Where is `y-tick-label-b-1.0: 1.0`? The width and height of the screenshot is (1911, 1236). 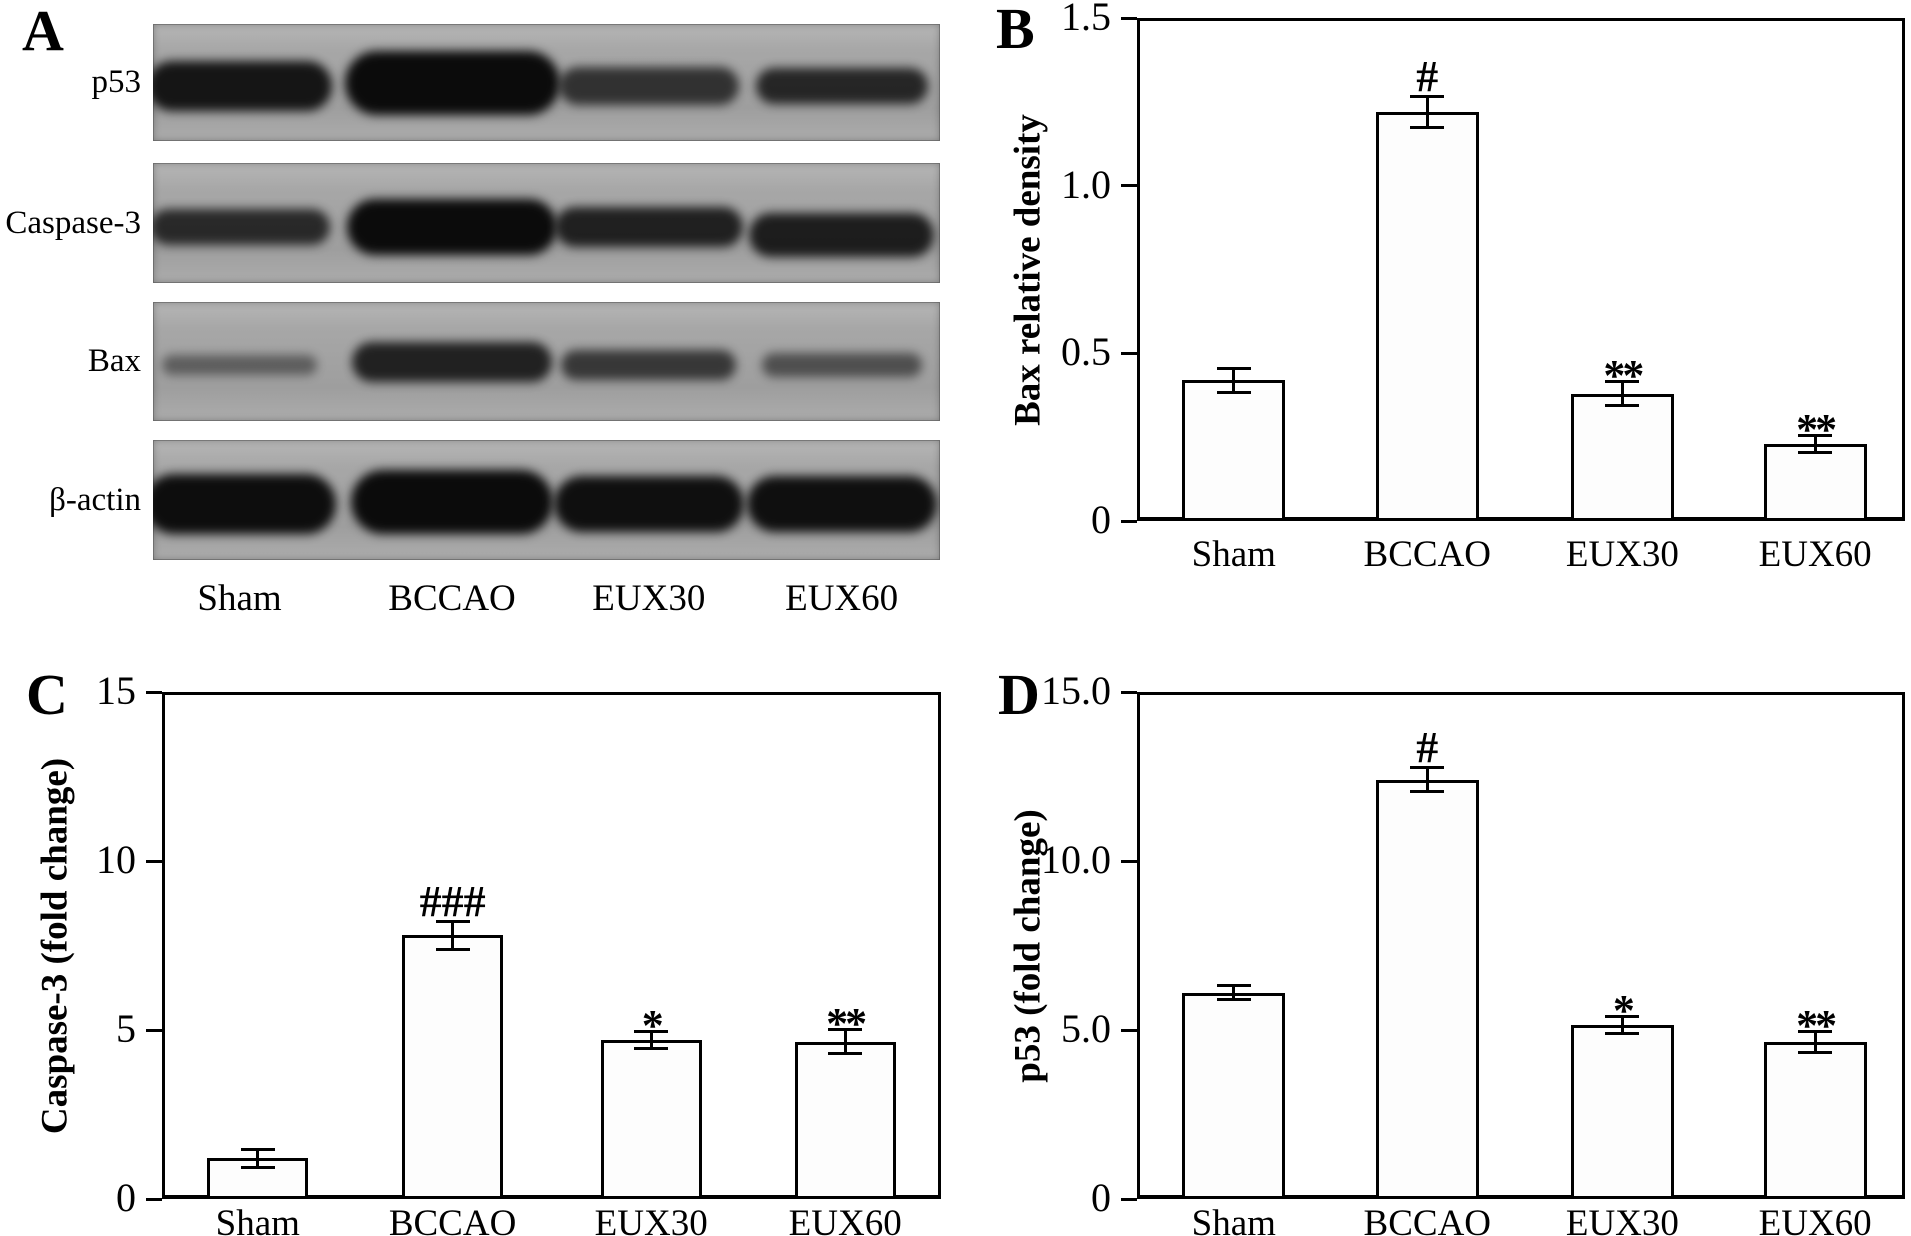 y-tick-label-b-1.0: 1.0 is located at coordinates (1086, 184).